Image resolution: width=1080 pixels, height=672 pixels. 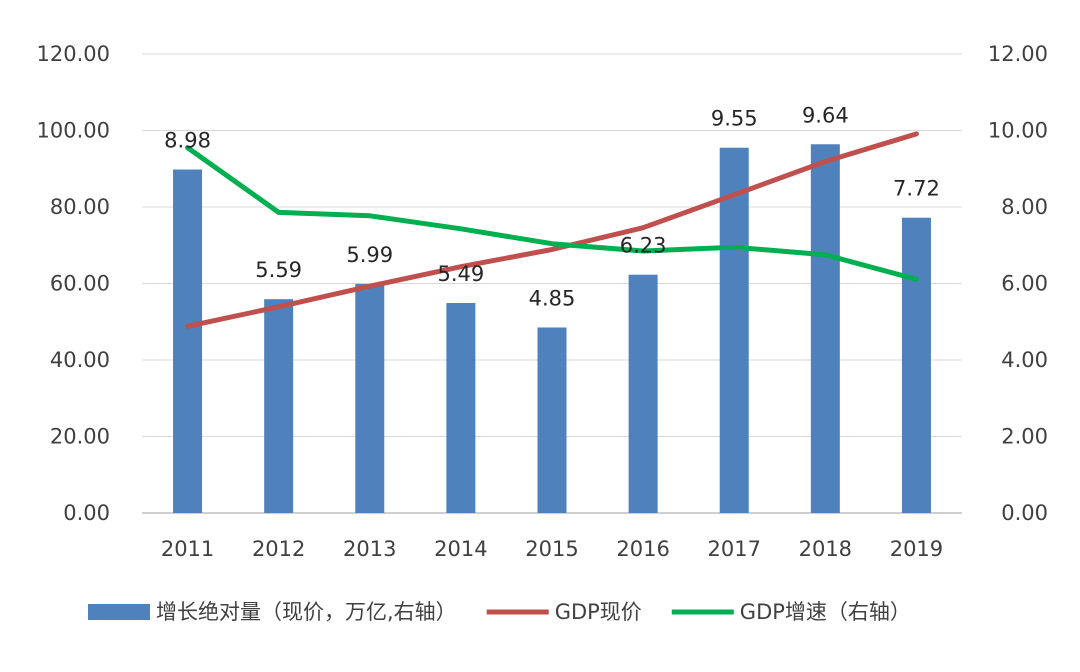 I want to click on y-left-tick-label: 80.00, so click(x=80, y=207).